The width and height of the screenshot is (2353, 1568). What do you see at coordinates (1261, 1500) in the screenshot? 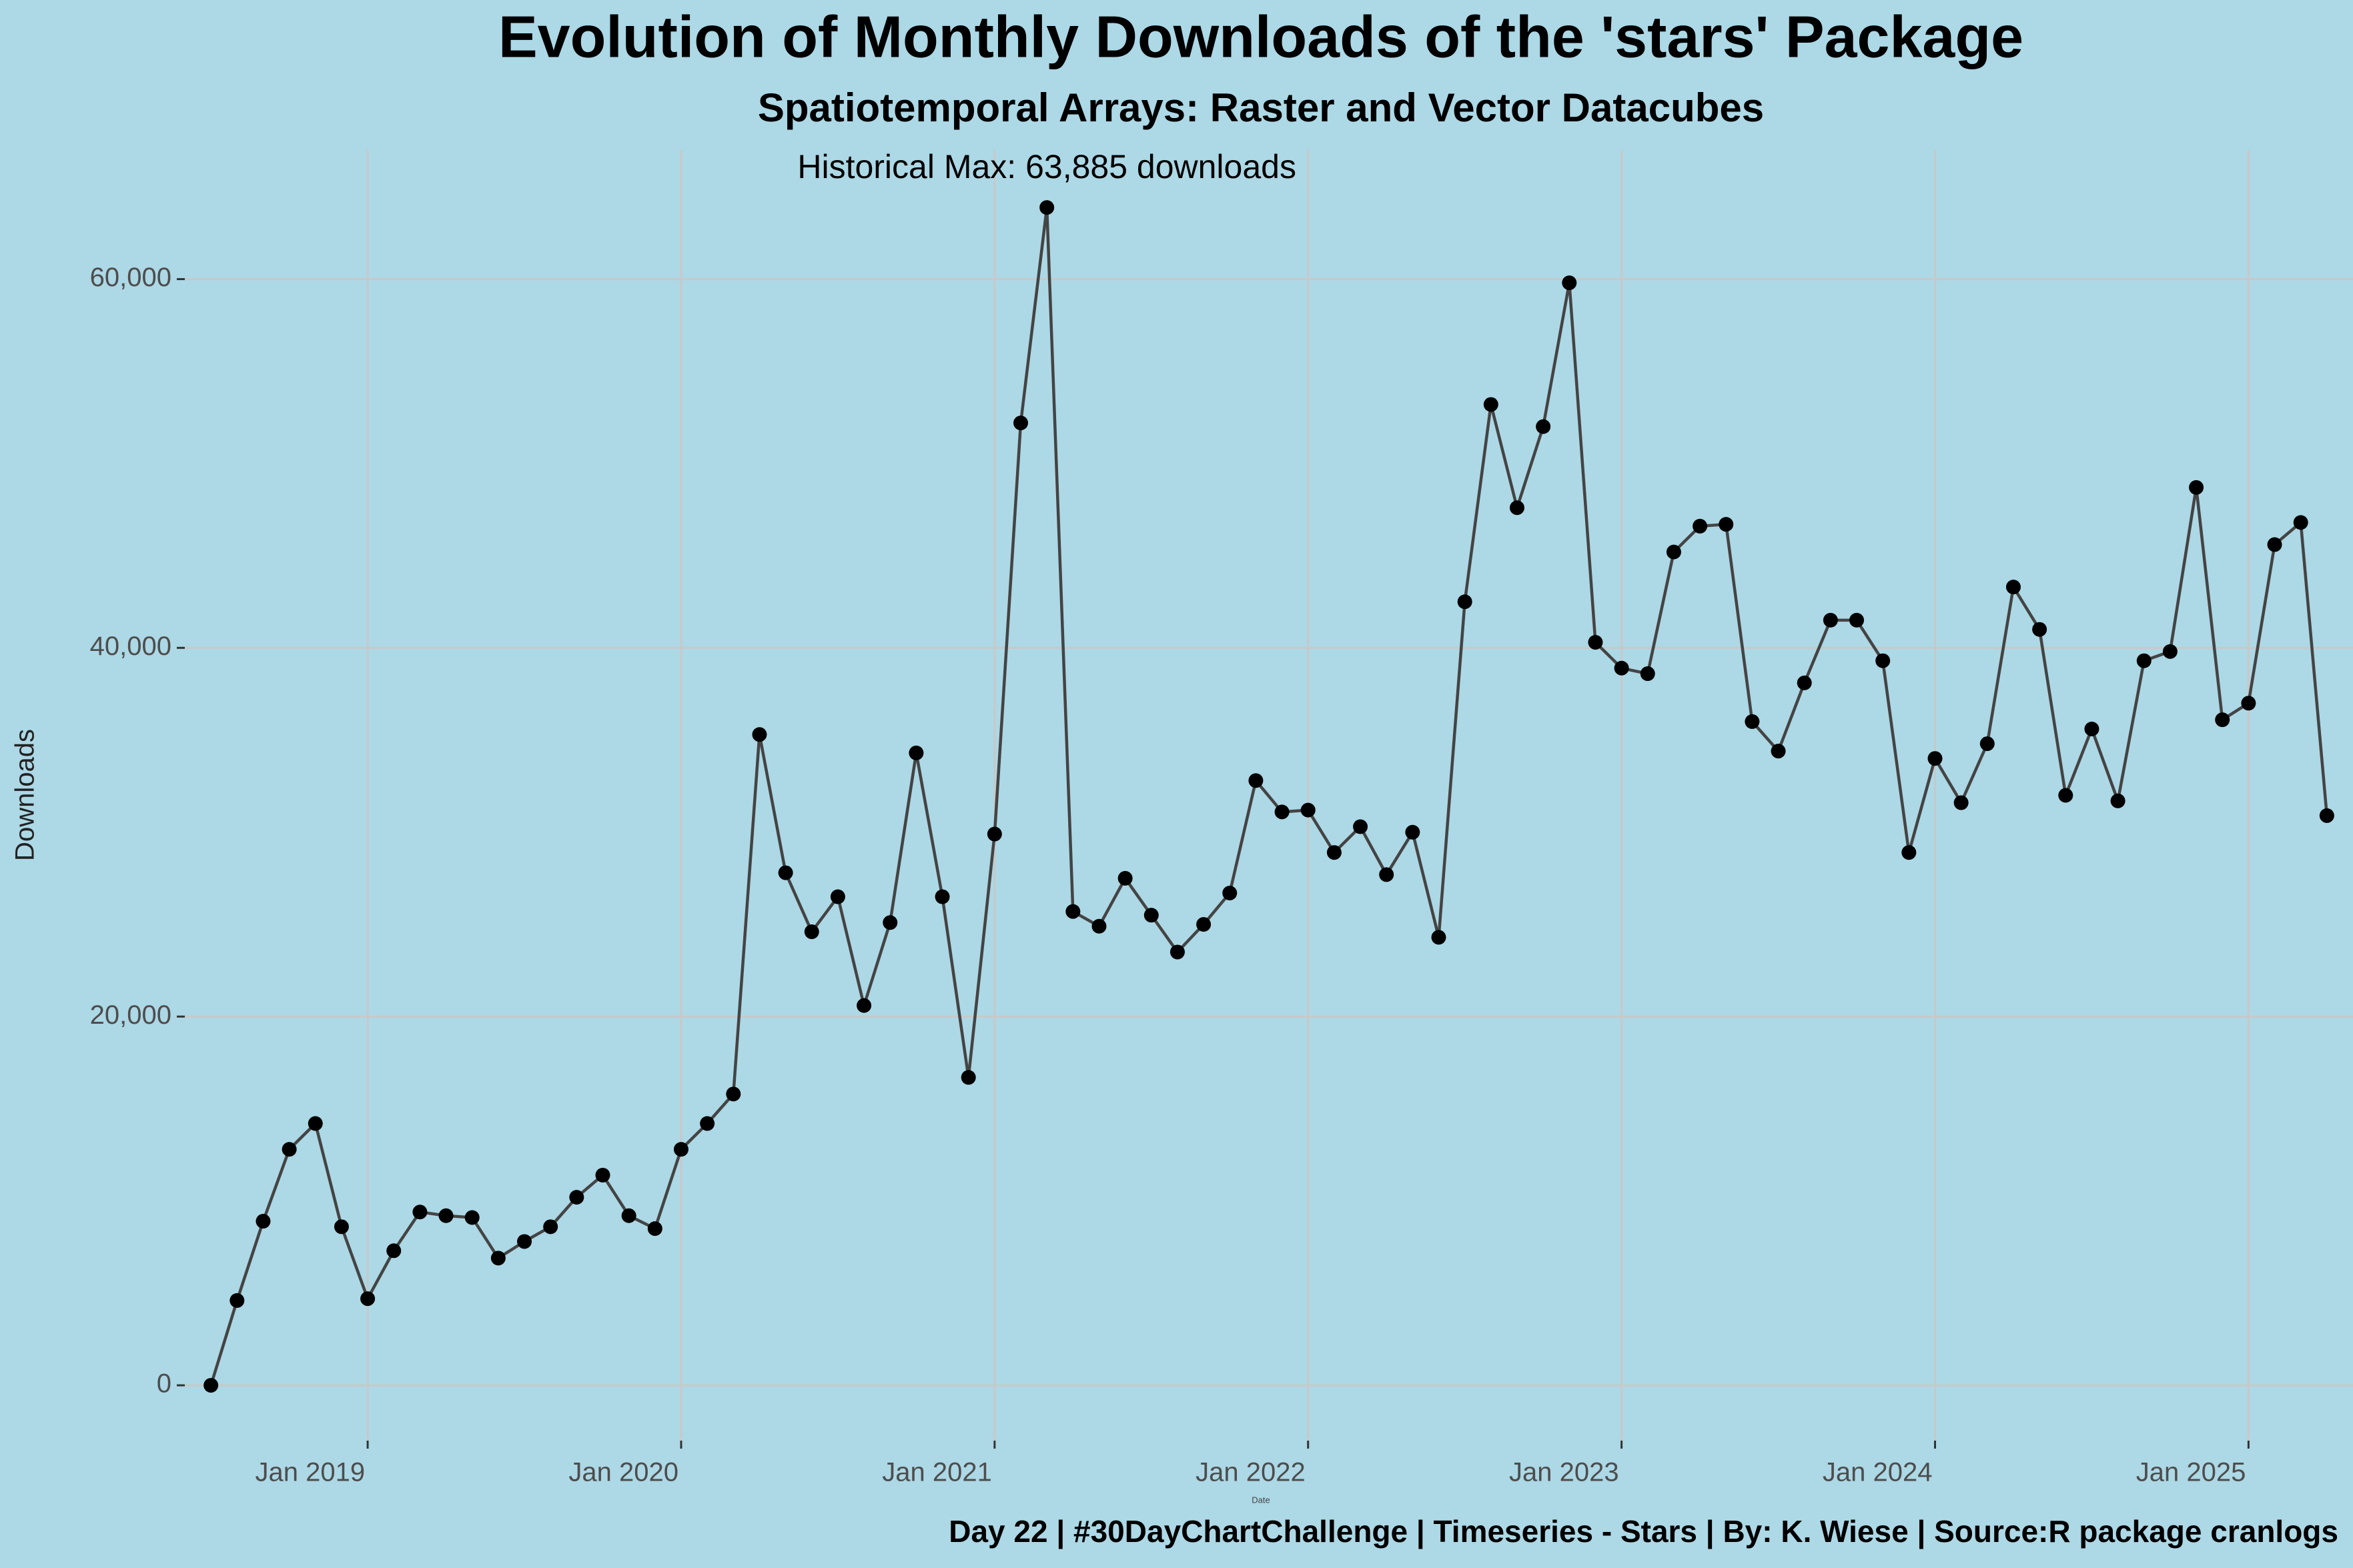
I see `x-axis-title: Date` at bounding box center [1261, 1500].